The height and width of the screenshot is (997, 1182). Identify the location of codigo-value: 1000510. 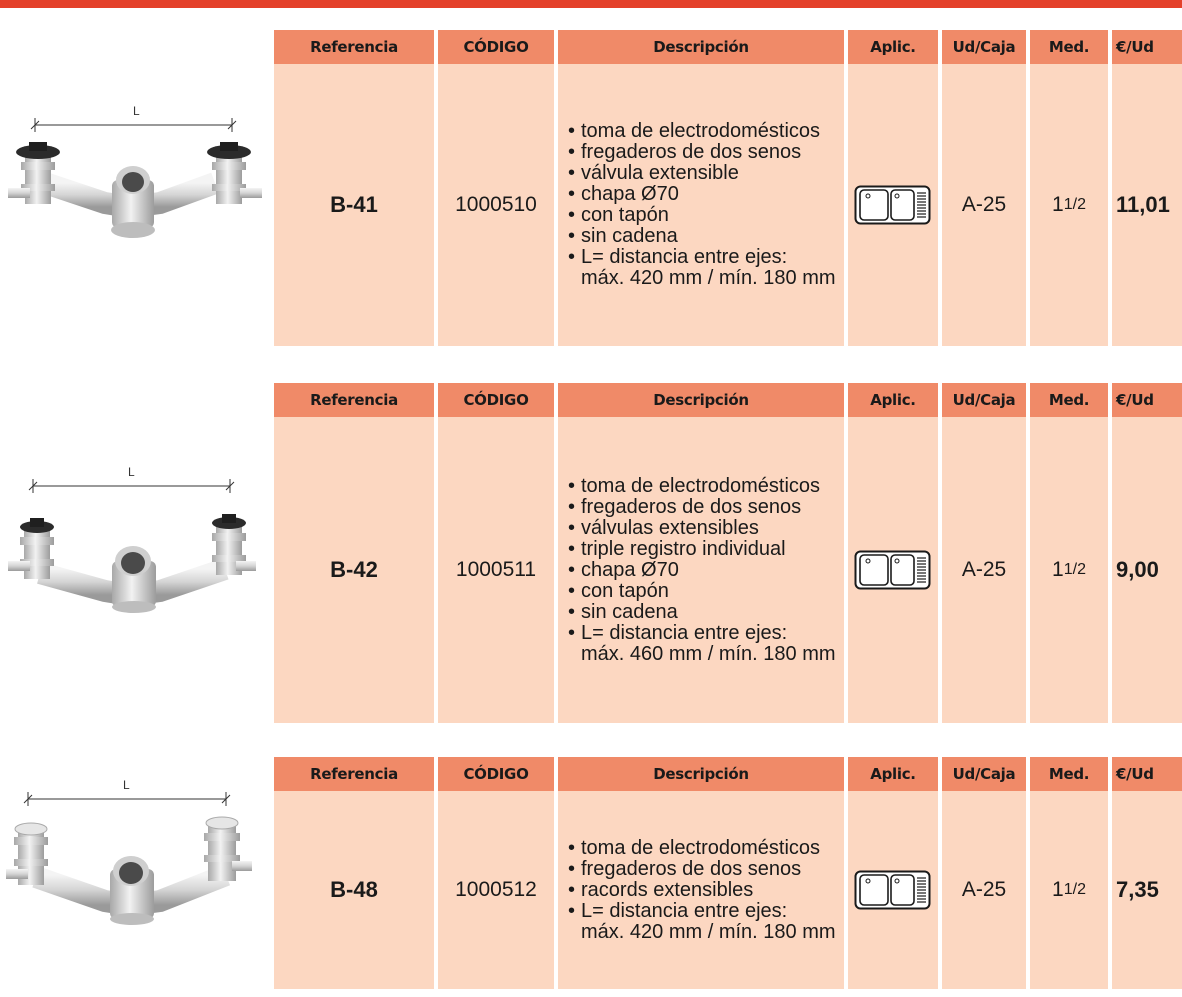
(496, 205).